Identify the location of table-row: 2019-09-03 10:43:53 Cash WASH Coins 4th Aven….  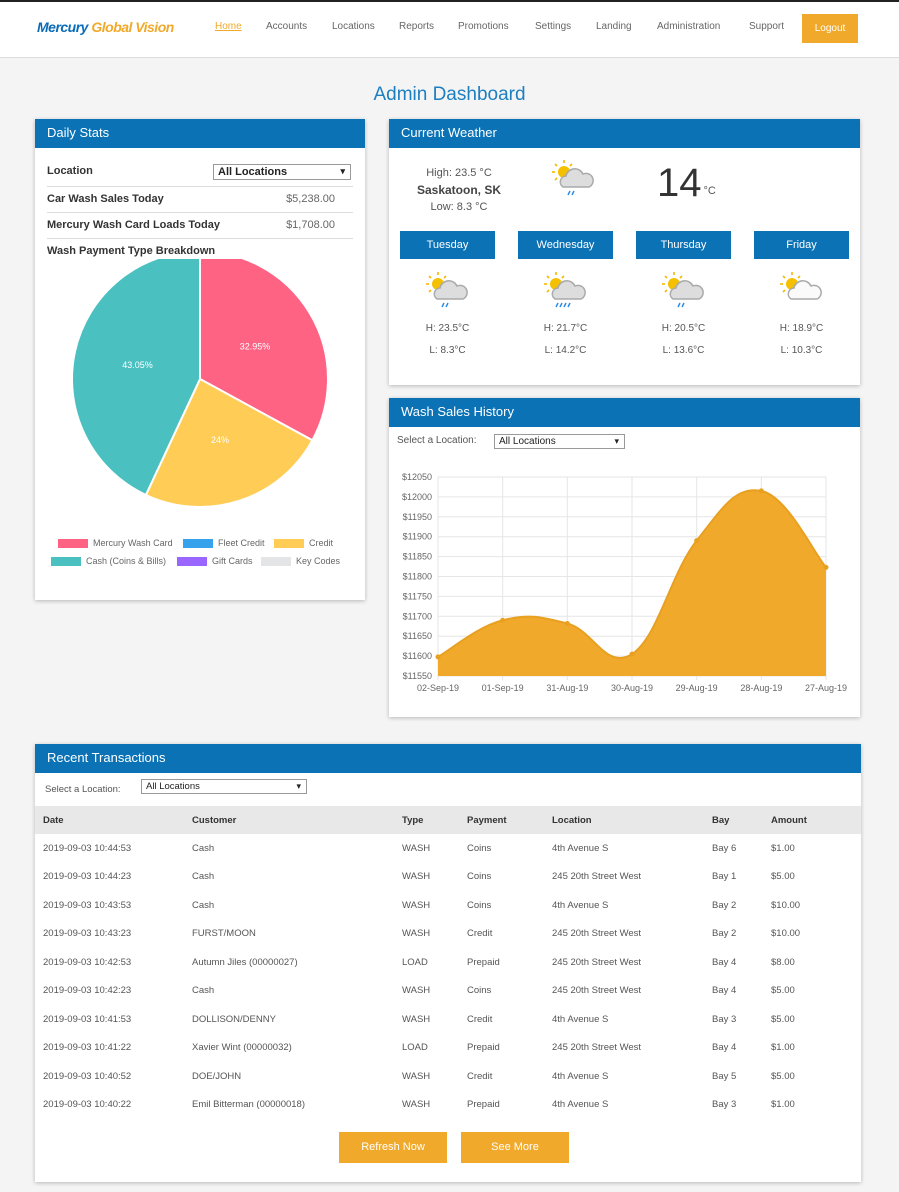
(448, 905).